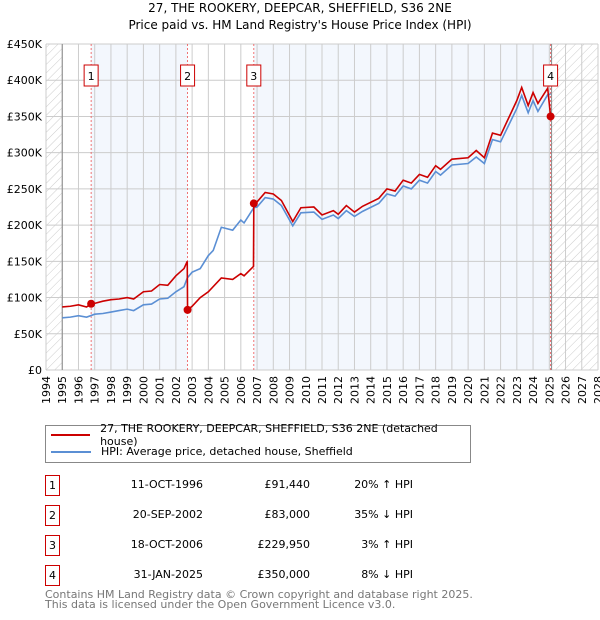 Image resolution: width=600 pixels, height=620 pixels. What do you see at coordinates (403, 390) in the screenshot?
I see `x-tick-label: 2016` at bounding box center [403, 390].